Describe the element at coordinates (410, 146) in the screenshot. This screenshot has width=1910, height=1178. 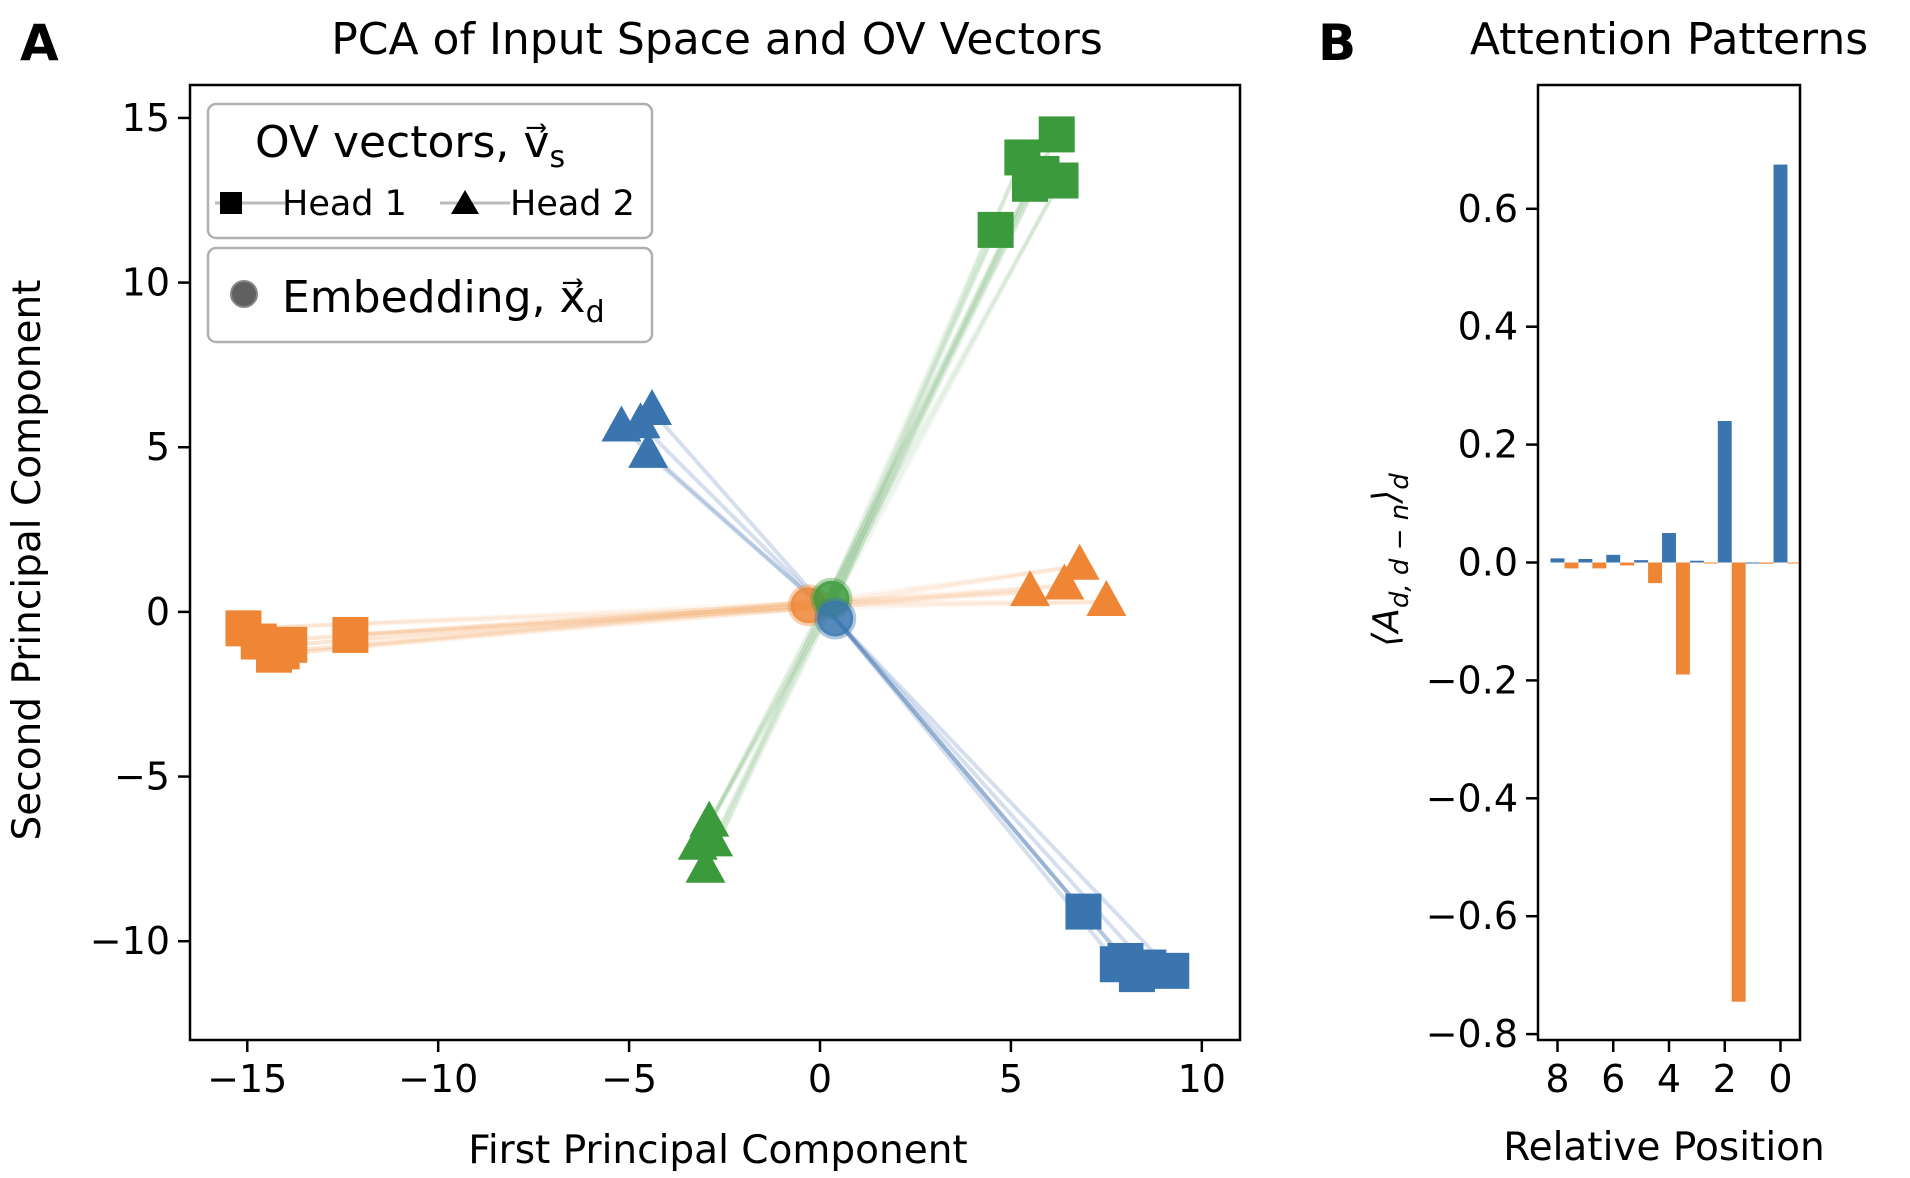
I see `ov-legend-title: OV vectors, v⃗s` at that location.